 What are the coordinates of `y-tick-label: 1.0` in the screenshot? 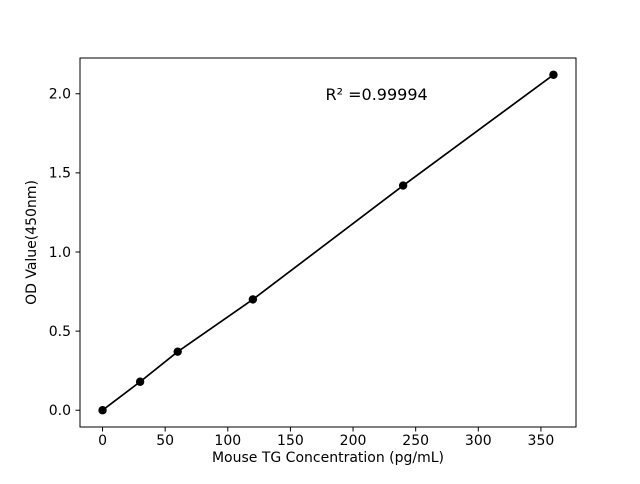 It's located at (60, 253).